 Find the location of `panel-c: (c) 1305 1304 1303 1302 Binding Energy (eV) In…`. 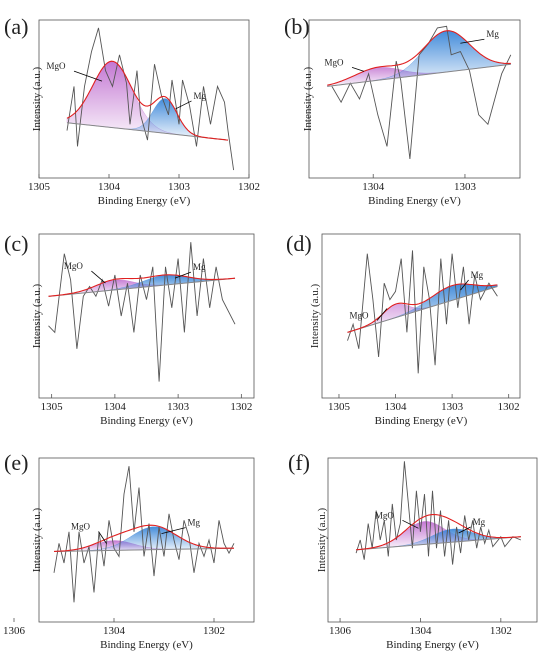

panel-c: (c) 1305 1304 1303 1302 Binding Energy (eV) In… is located at coordinates (129, 329).